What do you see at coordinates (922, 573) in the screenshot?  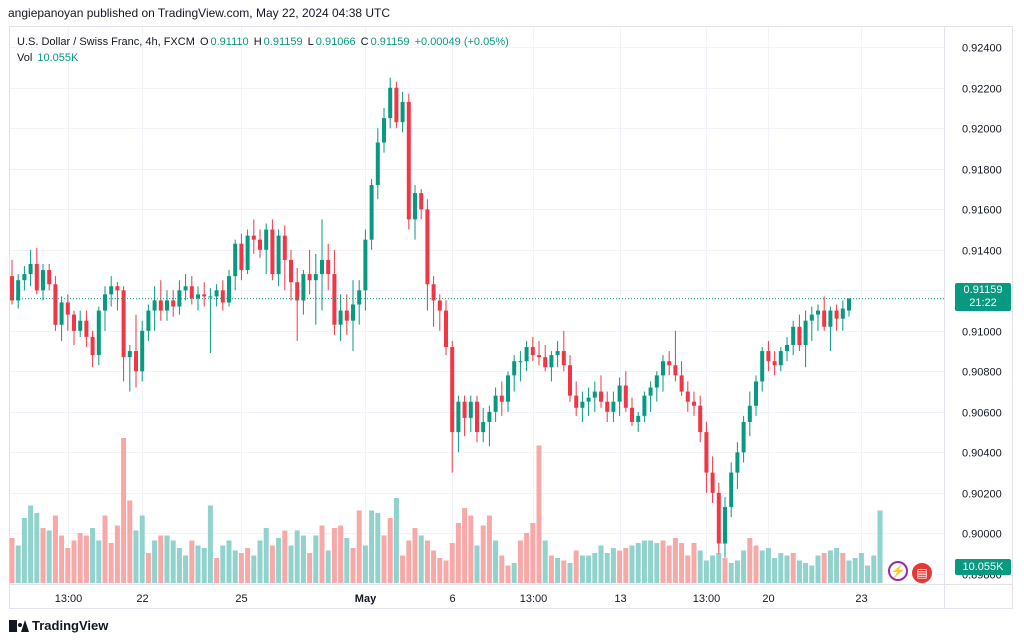 I see `us-flag-icon: ▤` at bounding box center [922, 573].